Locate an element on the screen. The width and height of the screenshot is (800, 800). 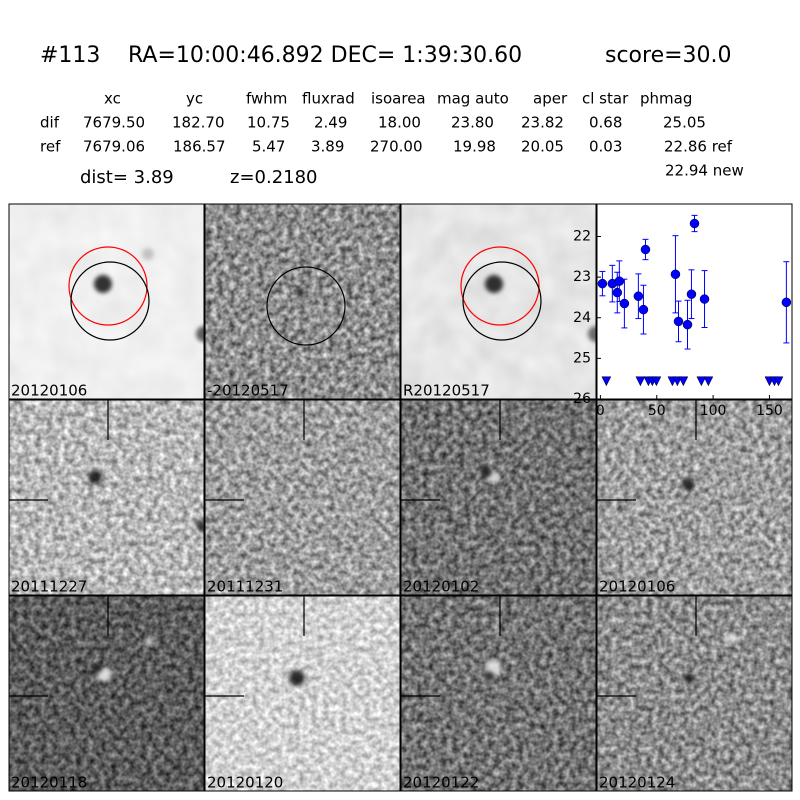
row-label: dif is located at coordinates (50, 123).